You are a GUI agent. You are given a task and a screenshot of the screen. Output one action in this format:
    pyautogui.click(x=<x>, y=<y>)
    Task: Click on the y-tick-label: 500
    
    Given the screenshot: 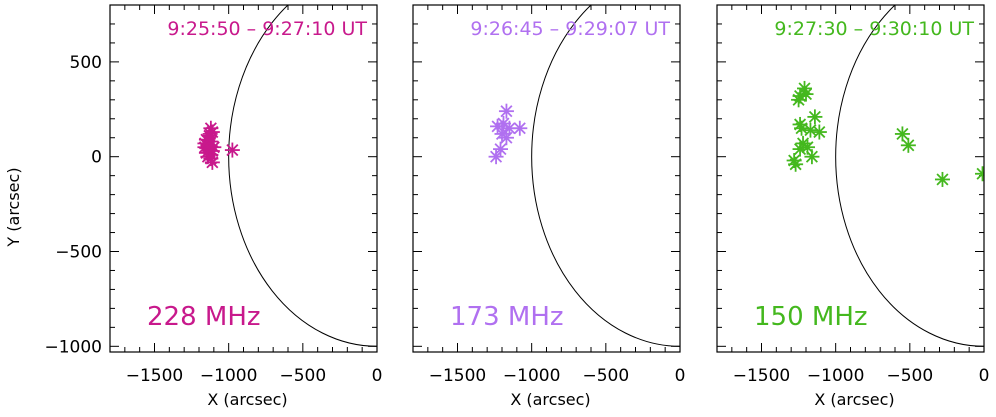 What is the action you would take?
    pyautogui.click(x=86, y=63)
    